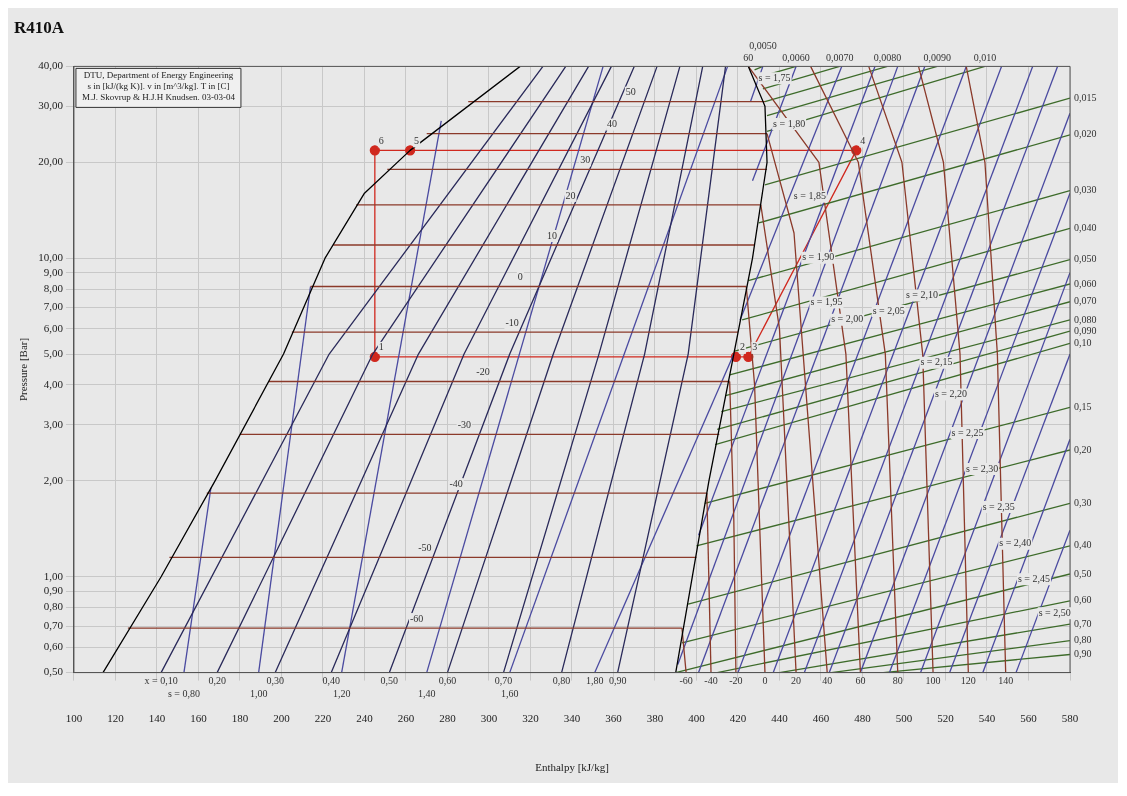 The width and height of the screenshot is (1127, 796). I want to click on annotation: s = 2,05, so click(888, 310).